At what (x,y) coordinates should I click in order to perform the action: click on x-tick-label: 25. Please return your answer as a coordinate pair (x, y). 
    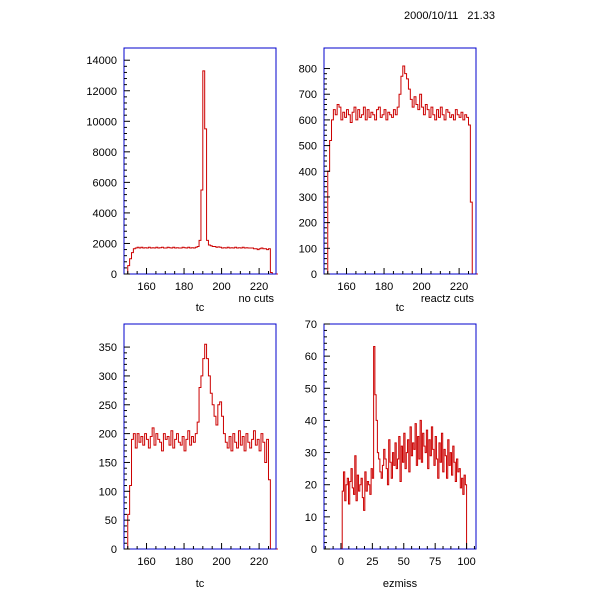
    Looking at the image, I should click on (372, 562).